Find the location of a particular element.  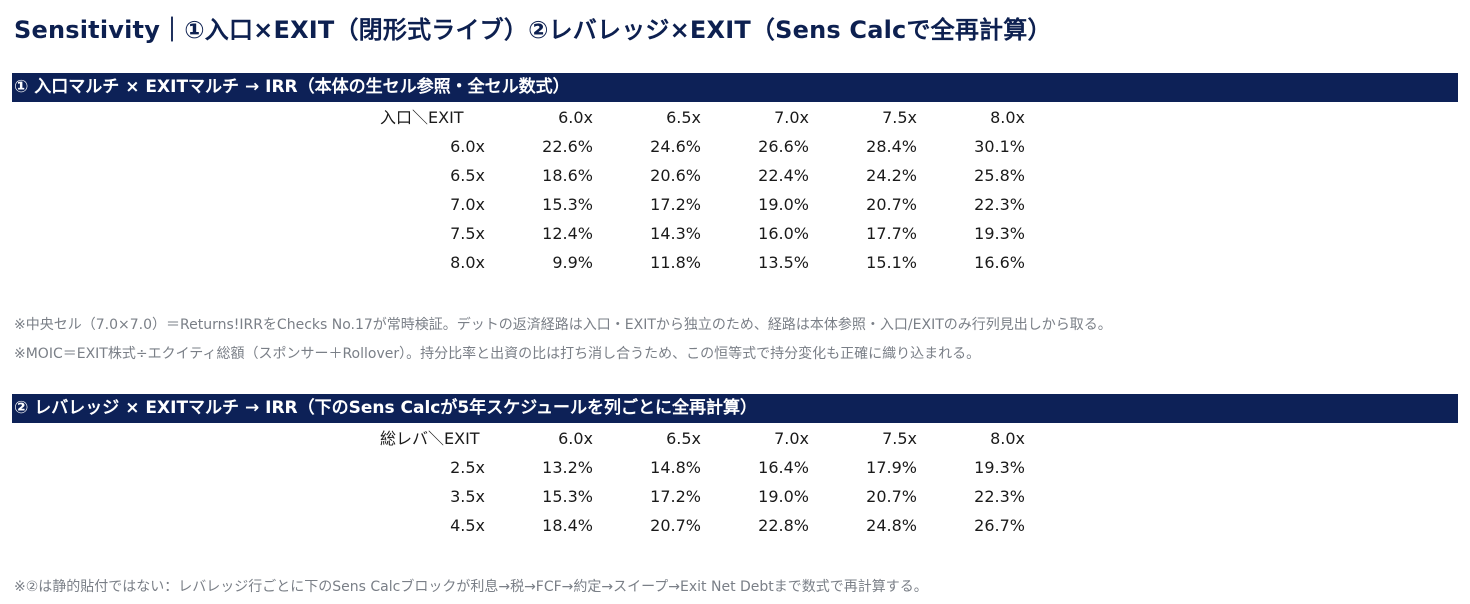

irr-cell: 20.6% is located at coordinates (675, 175).